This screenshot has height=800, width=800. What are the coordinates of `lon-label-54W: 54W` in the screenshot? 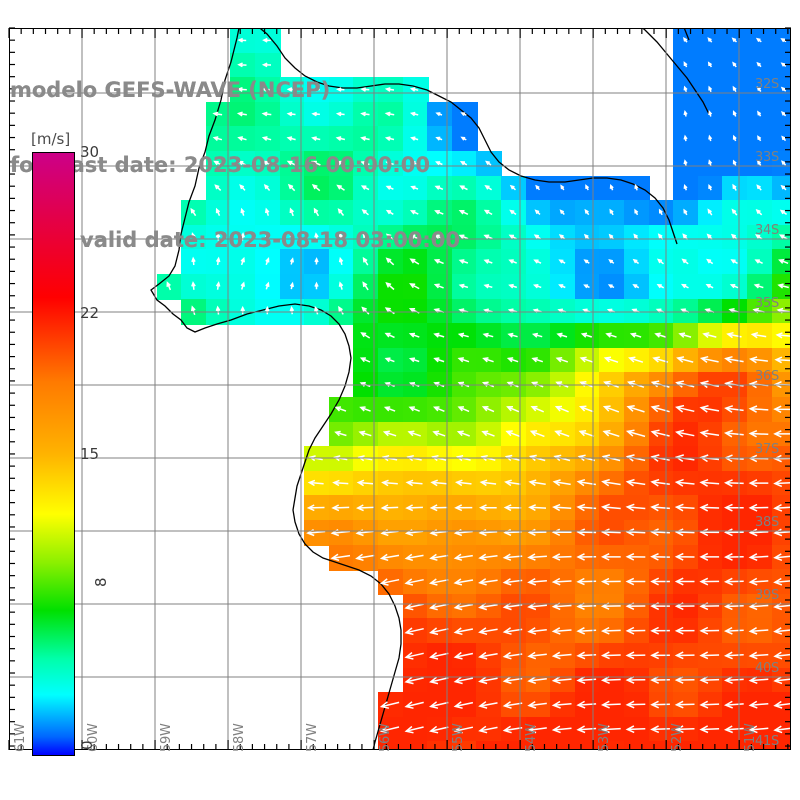 It's located at (531, 738).